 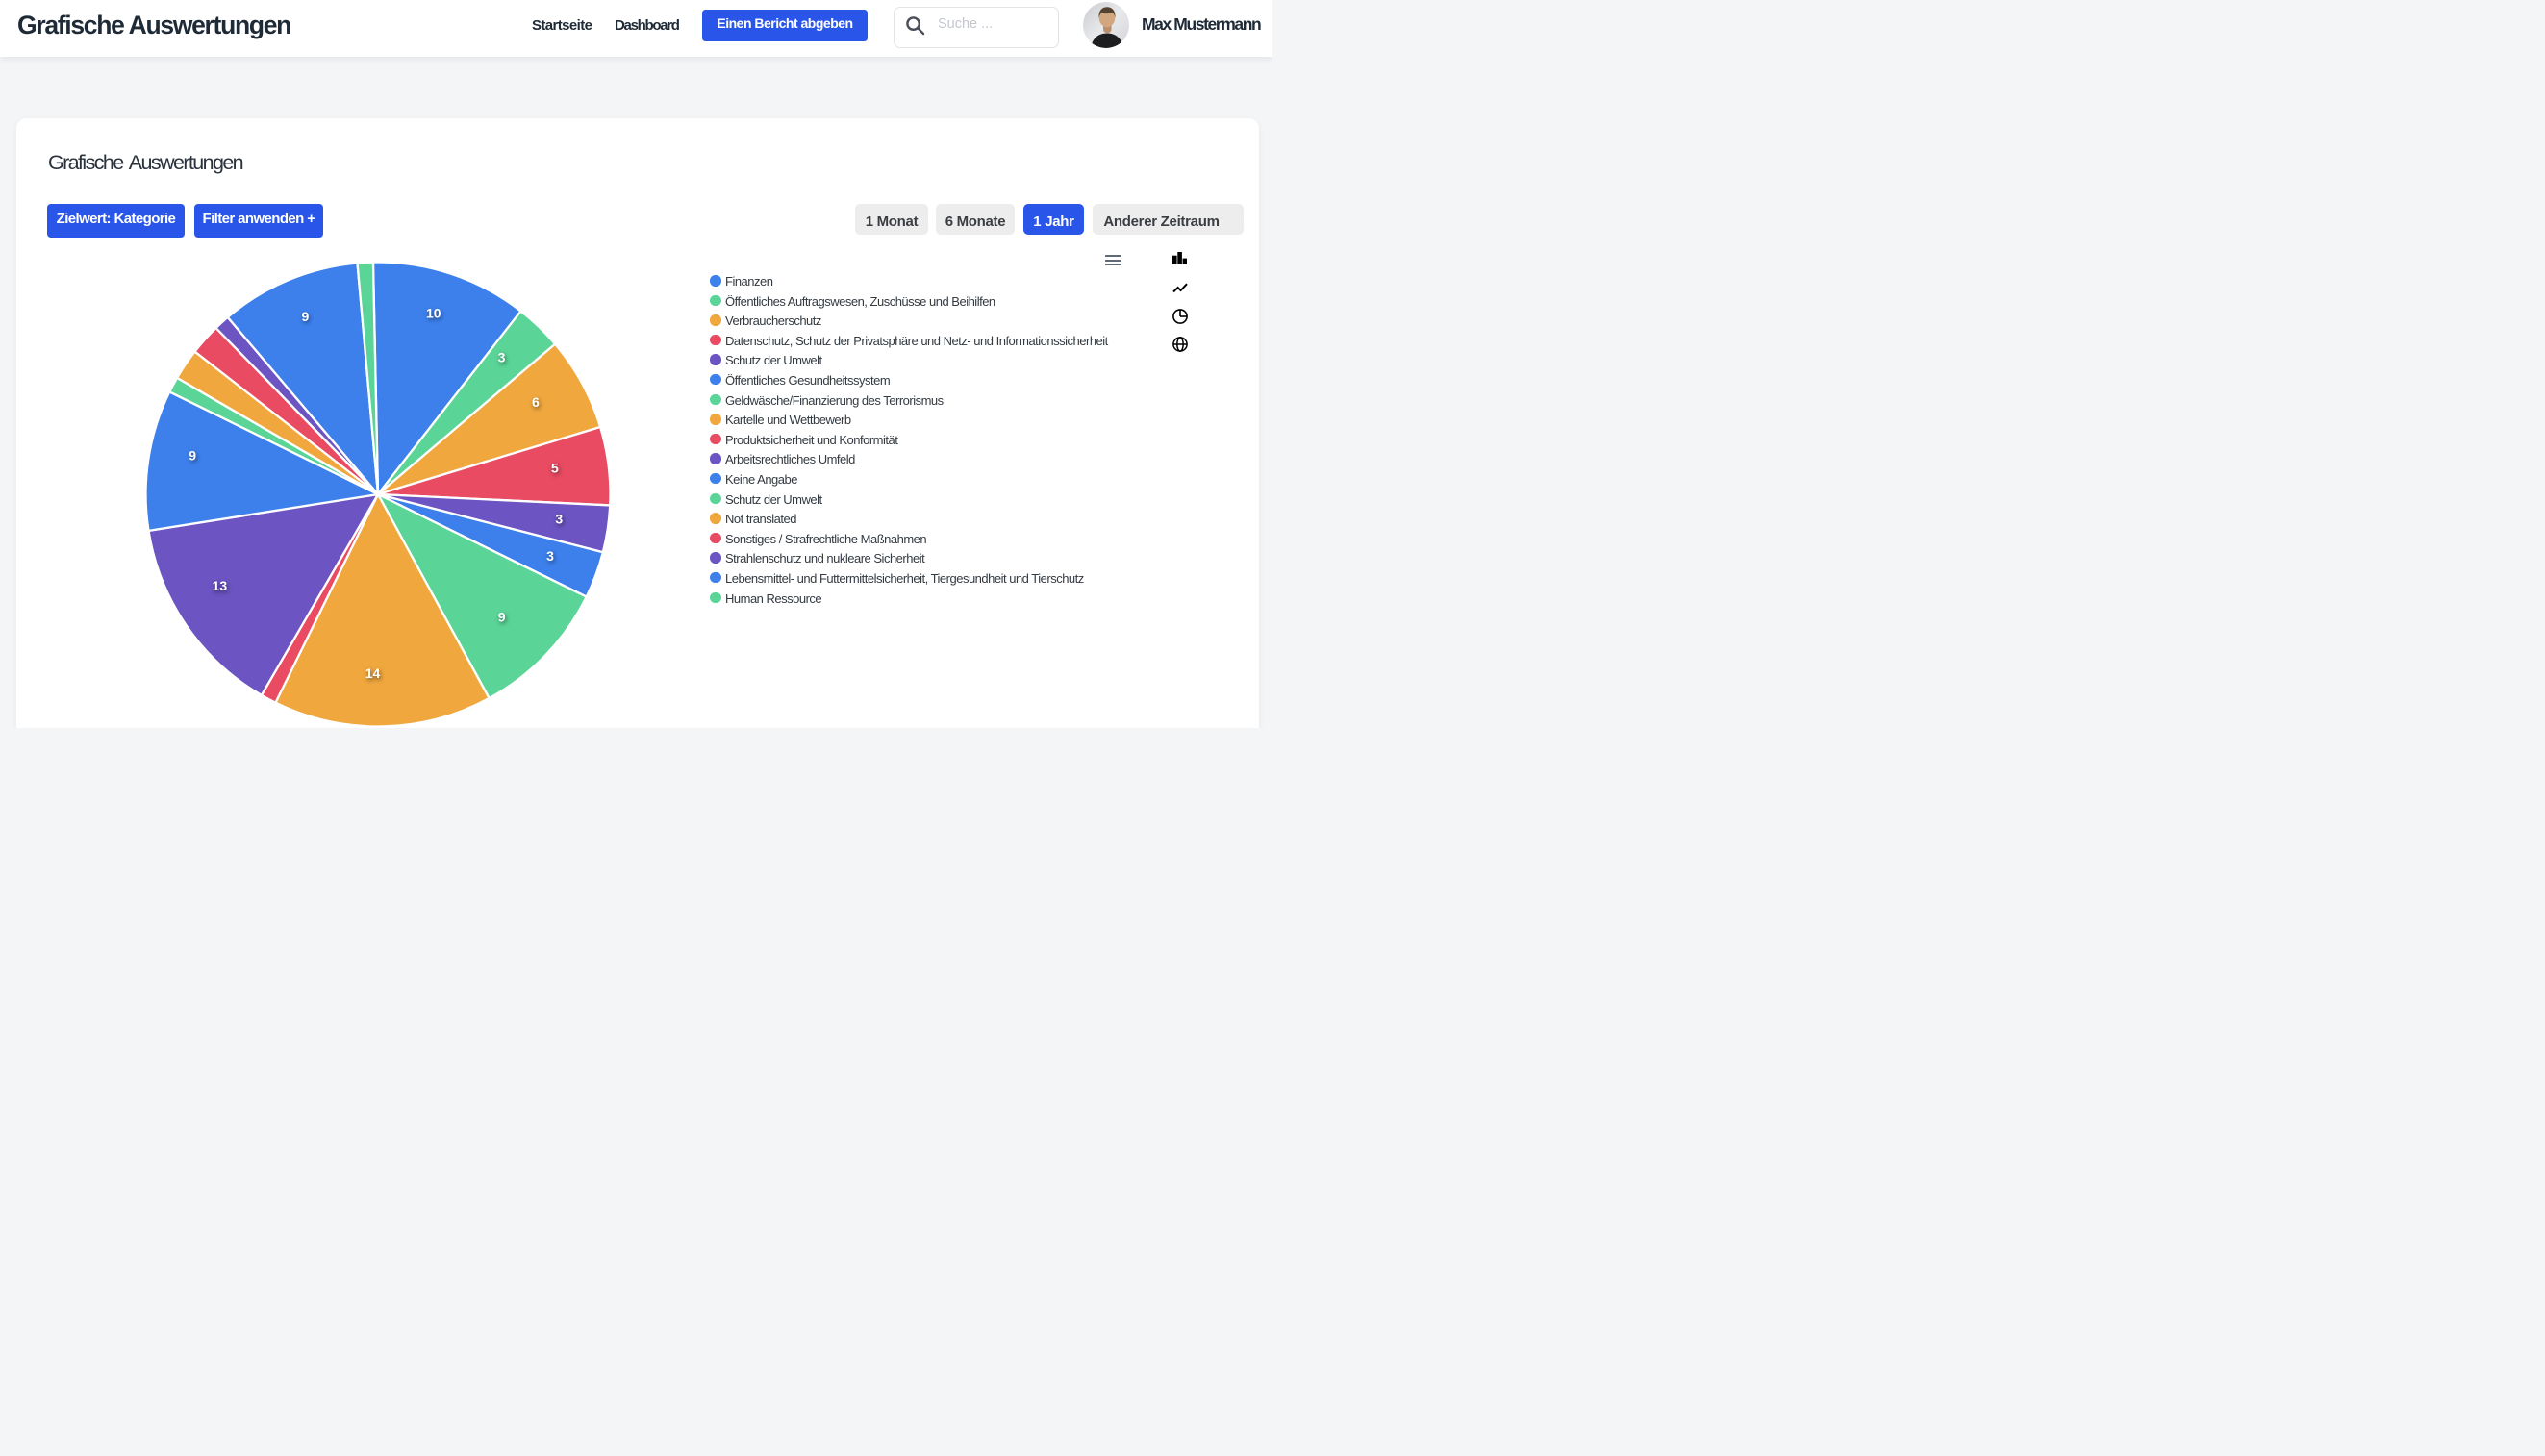 What do you see at coordinates (555, 467) in the screenshot?
I see `svg-text: 5` at bounding box center [555, 467].